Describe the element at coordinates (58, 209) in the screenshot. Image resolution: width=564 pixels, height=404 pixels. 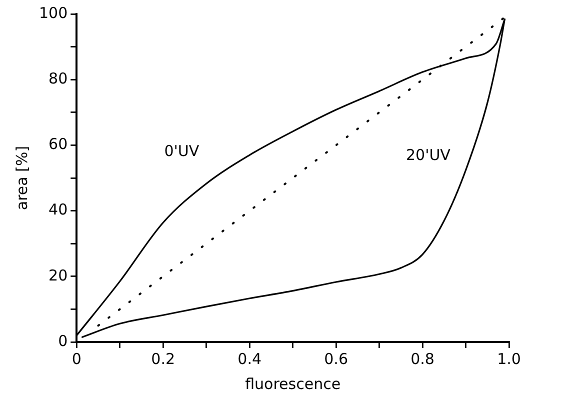
I see `y-tick-label: 40` at that location.